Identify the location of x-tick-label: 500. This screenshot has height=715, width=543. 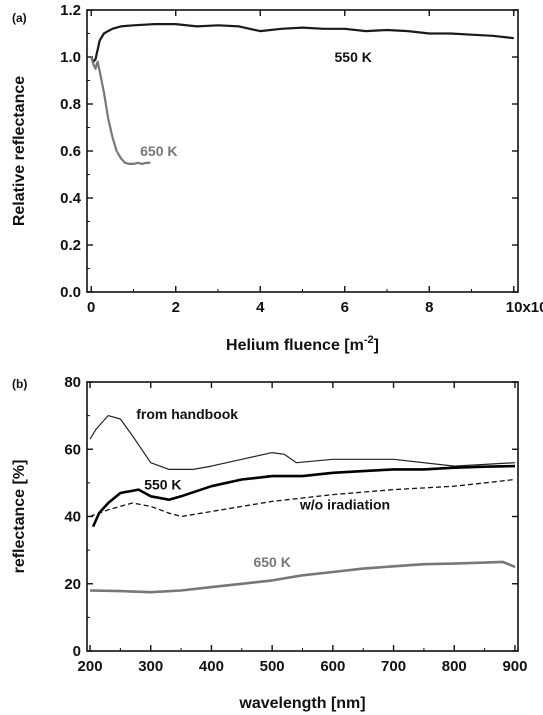
(272, 666).